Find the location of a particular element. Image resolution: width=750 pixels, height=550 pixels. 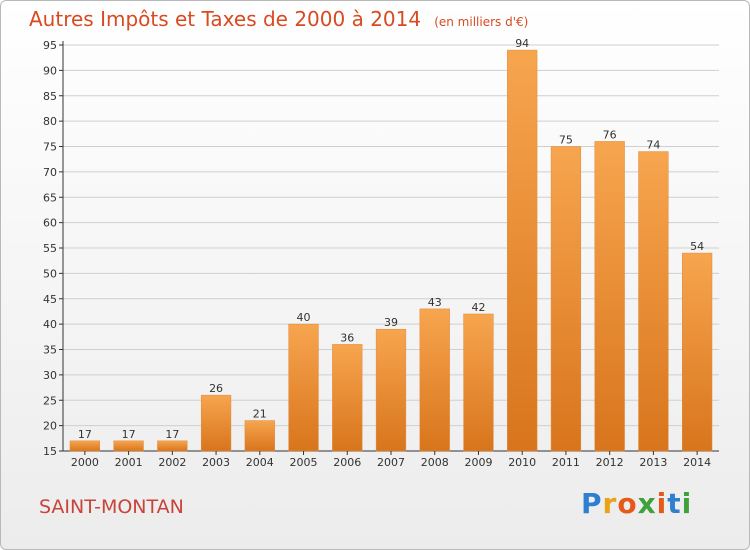

logo-letter: t is located at coordinates (674, 503).